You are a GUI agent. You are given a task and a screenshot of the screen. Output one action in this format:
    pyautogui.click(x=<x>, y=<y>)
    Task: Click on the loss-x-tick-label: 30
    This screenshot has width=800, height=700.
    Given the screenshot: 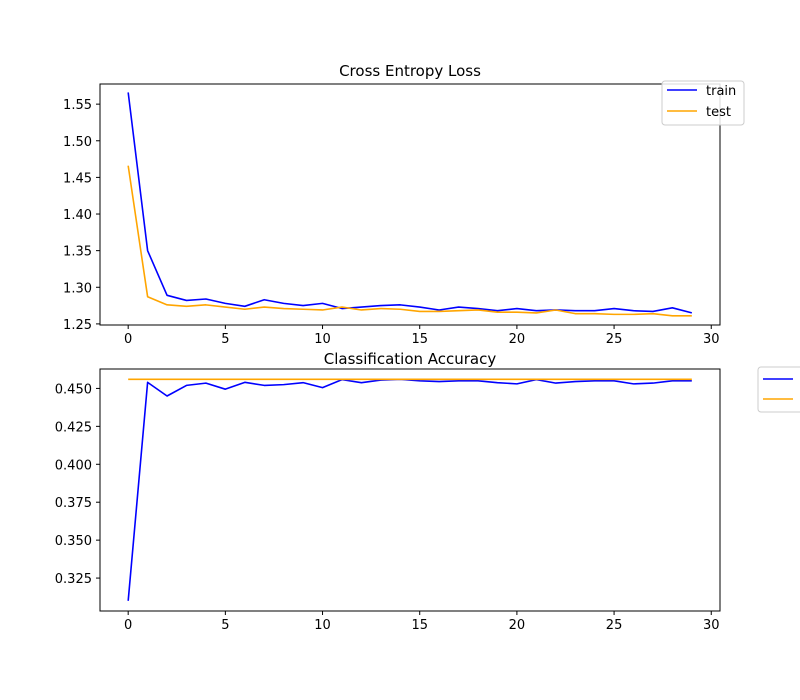 What is the action you would take?
    pyautogui.click(x=711, y=339)
    